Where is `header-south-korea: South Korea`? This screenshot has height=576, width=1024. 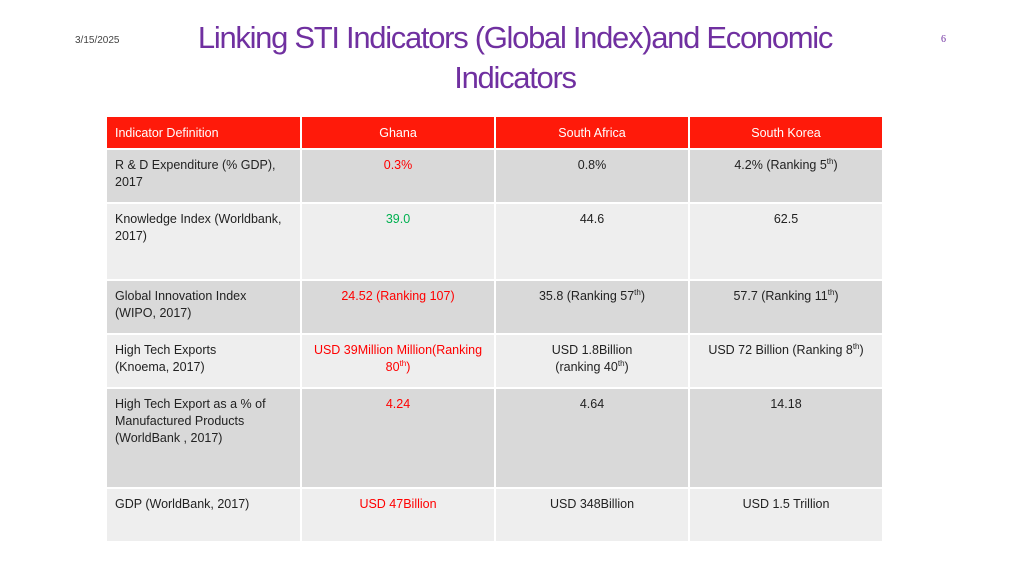 header-south-korea: South Korea is located at coordinates (786, 133).